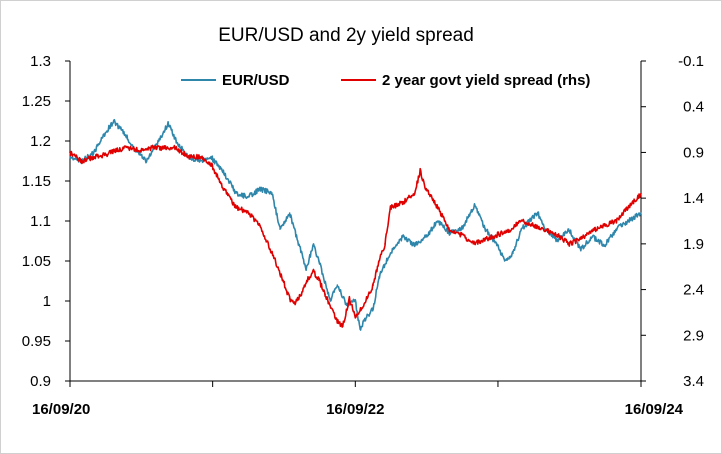 The width and height of the screenshot is (722, 454). Describe the element at coordinates (693, 198) in the screenshot. I see `right-tick-label: 1.4` at that location.